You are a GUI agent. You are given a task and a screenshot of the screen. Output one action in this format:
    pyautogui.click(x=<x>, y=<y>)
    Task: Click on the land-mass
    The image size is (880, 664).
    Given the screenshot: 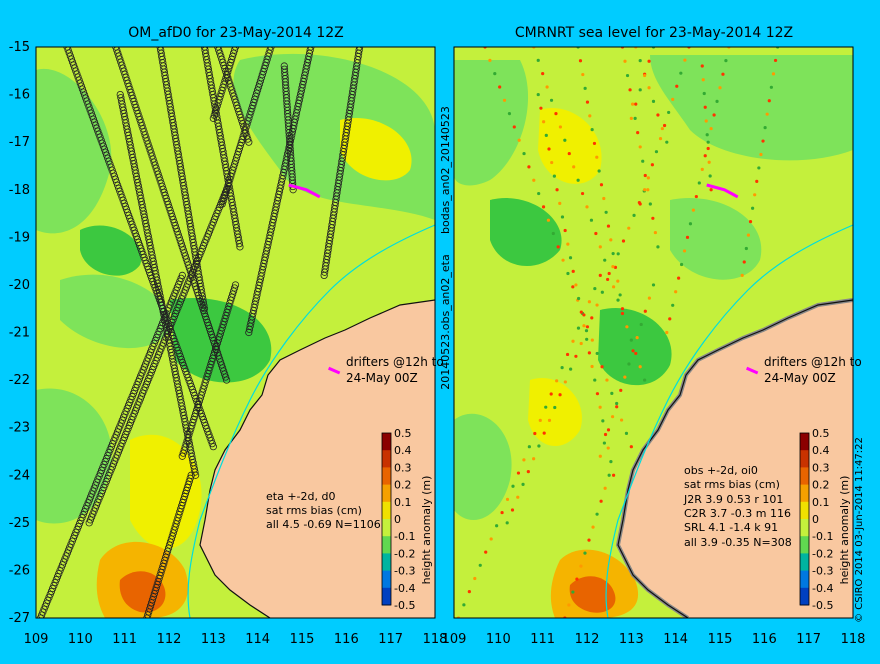 What is the action you would take?
    pyautogui.click(x=735, y=459)
    